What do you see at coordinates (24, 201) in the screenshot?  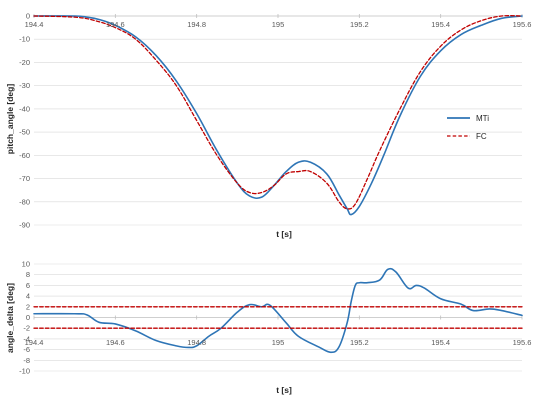 I see `pitch-angle-y-tick-label: -80` at bounding box center [24, 201].